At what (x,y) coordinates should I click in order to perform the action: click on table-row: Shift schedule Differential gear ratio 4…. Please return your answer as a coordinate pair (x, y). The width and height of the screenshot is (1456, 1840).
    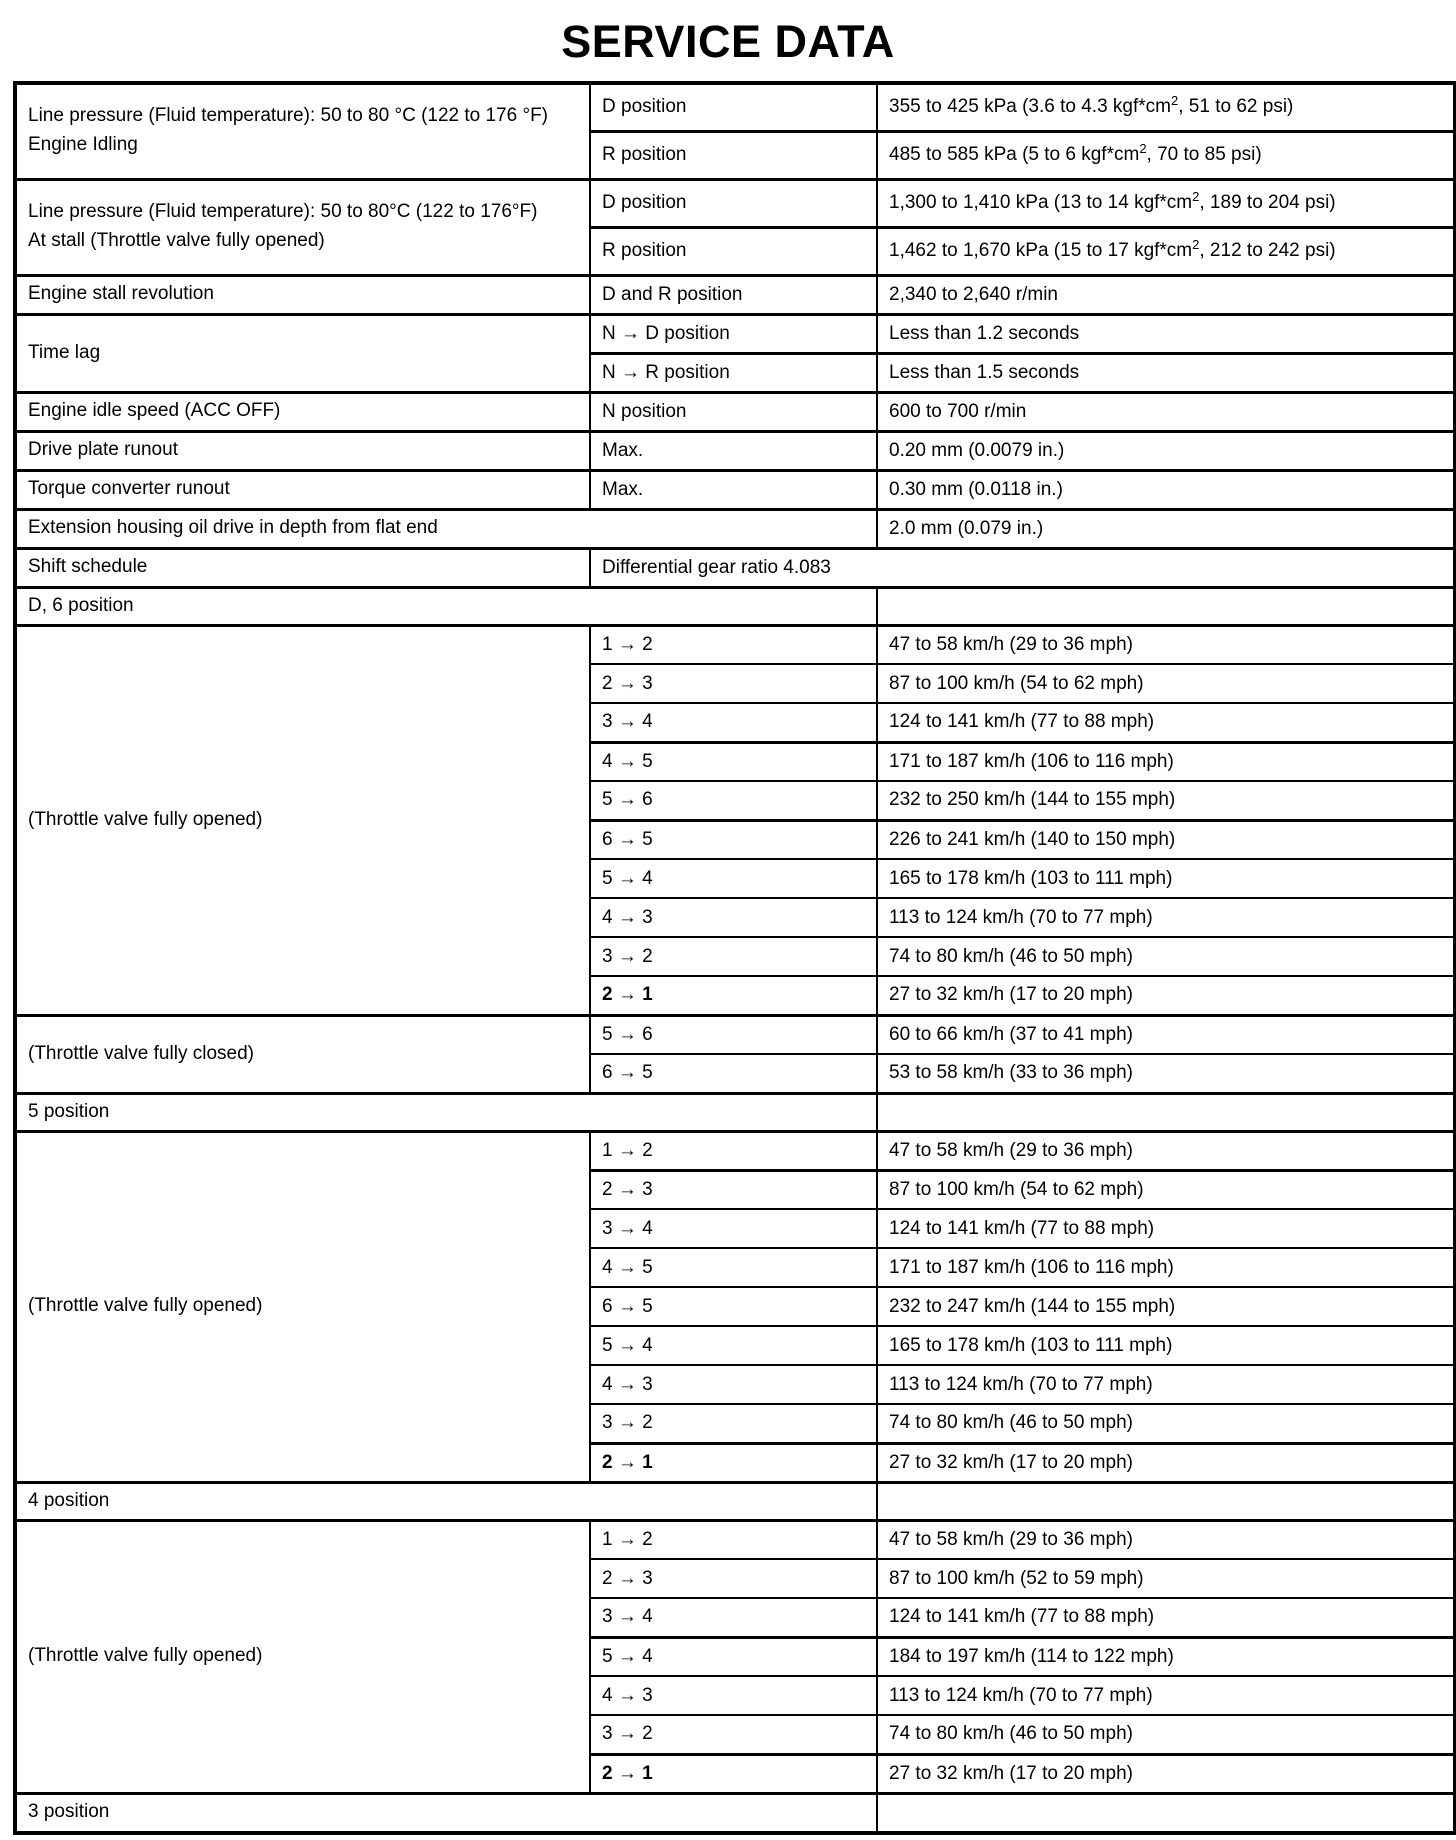
    Looking at the image, I should click on (735, 567).